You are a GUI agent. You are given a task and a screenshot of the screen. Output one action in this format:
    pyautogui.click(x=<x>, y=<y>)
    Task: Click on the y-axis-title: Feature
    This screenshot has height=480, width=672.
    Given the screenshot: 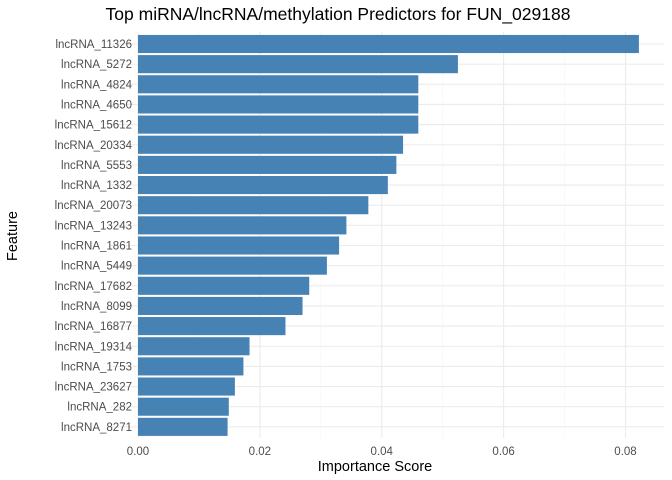 What is the action you would take?
    pyautogui.click(x=13, y=236)
    